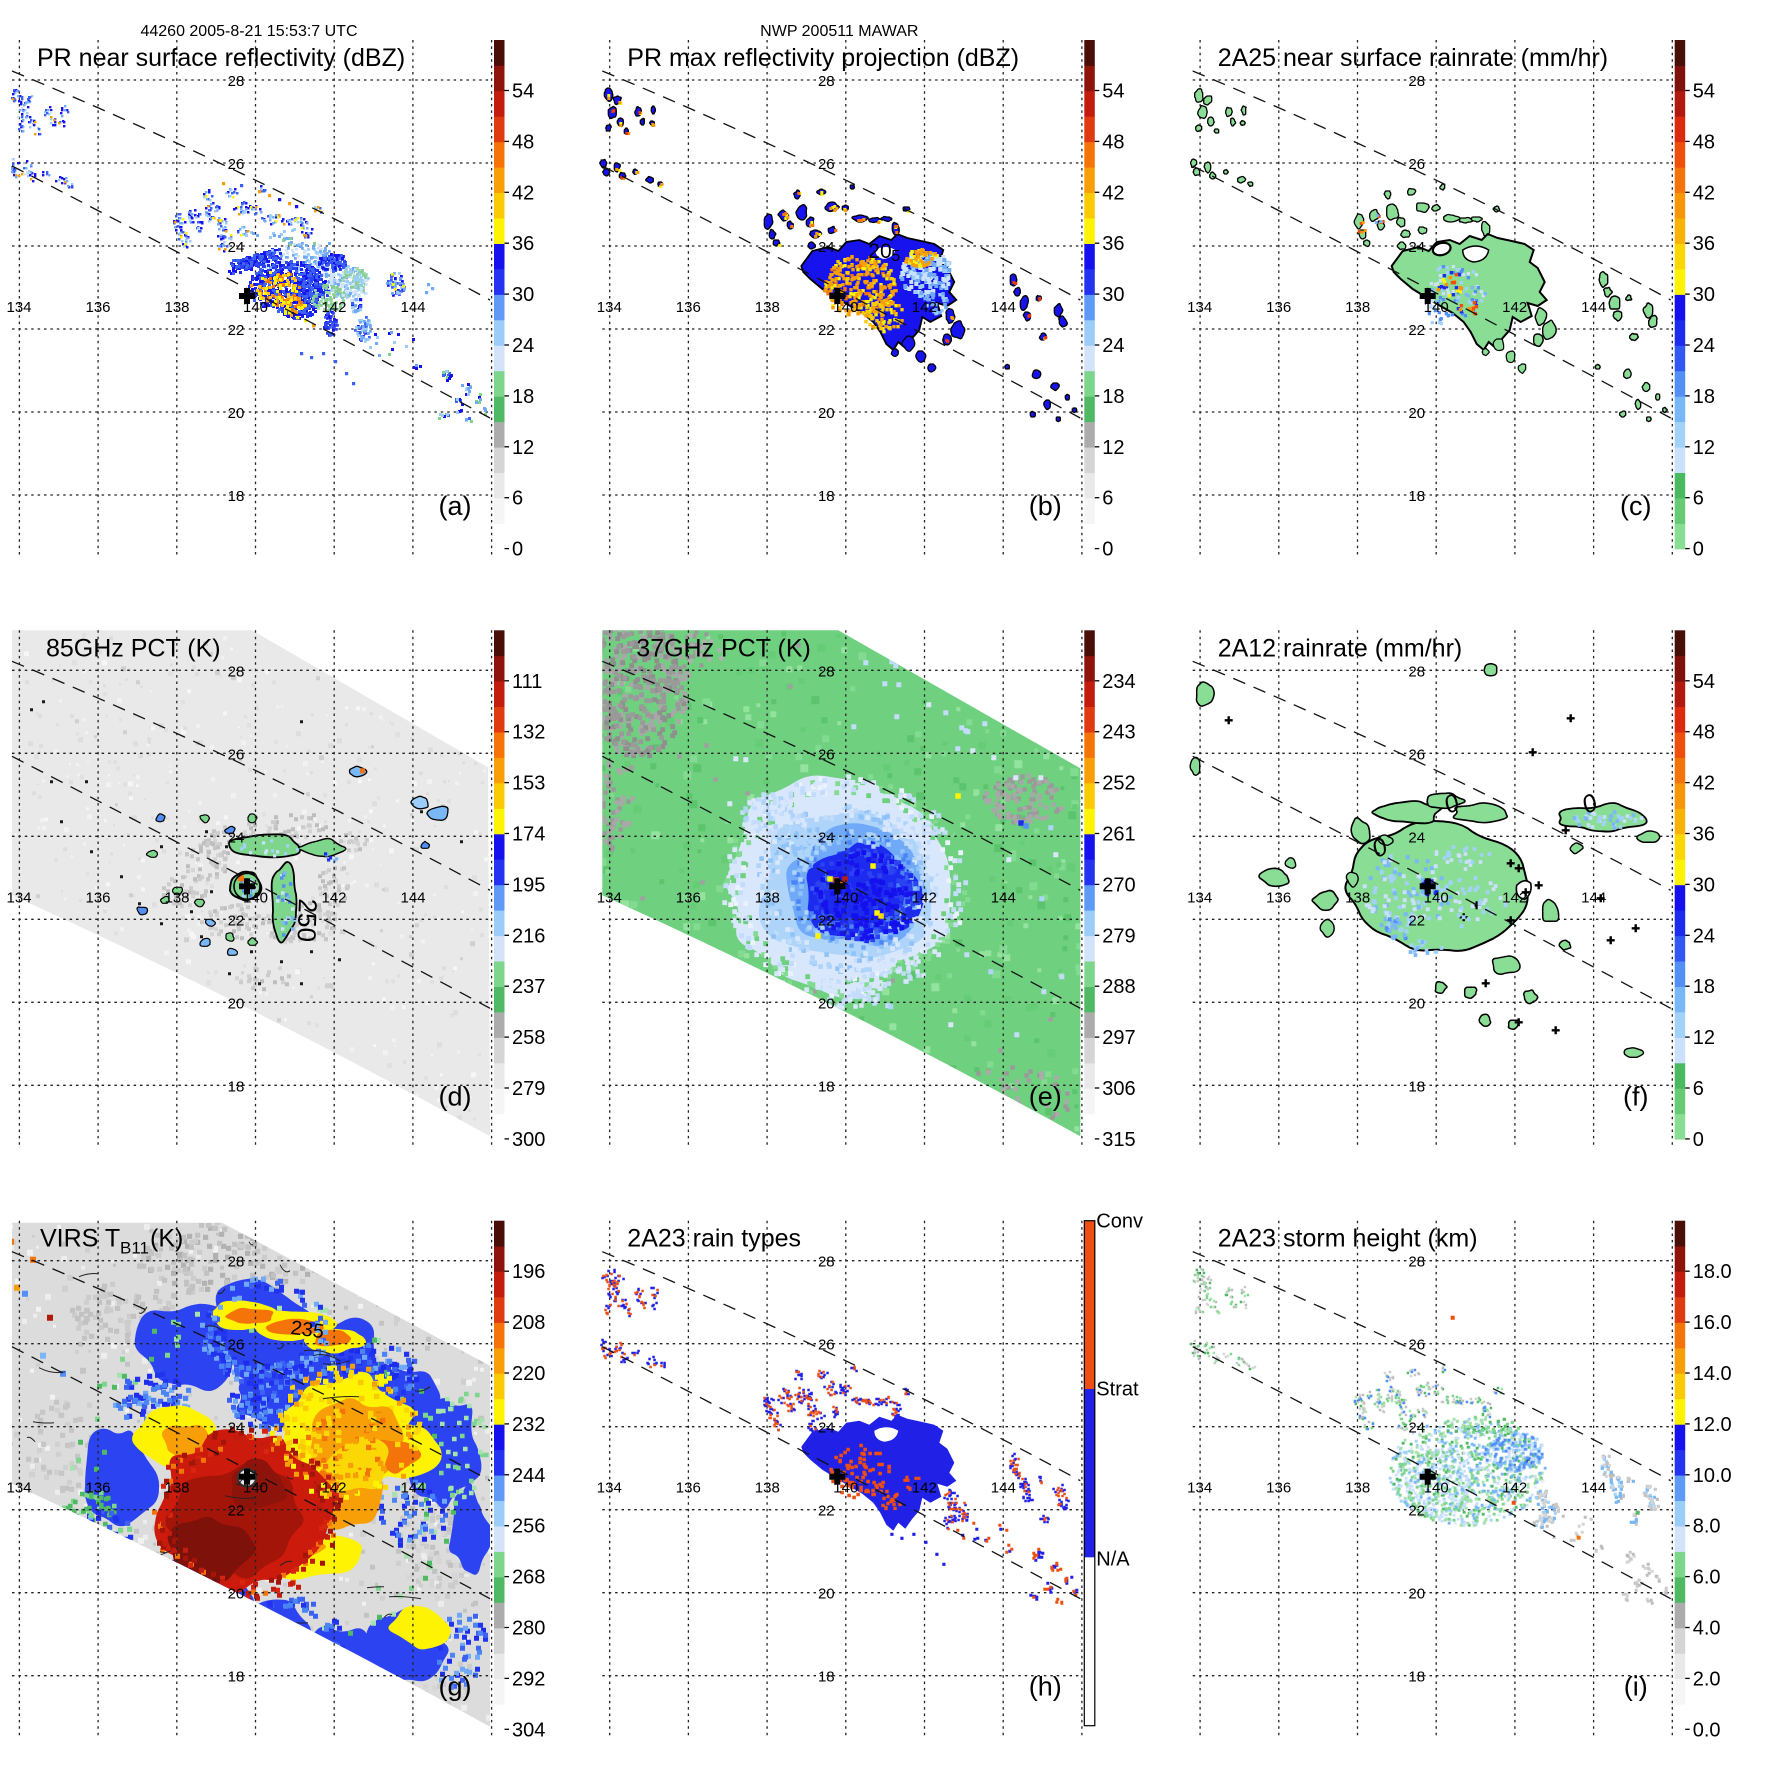  I want to click on svg-text: (f), so click(1635, 1096).